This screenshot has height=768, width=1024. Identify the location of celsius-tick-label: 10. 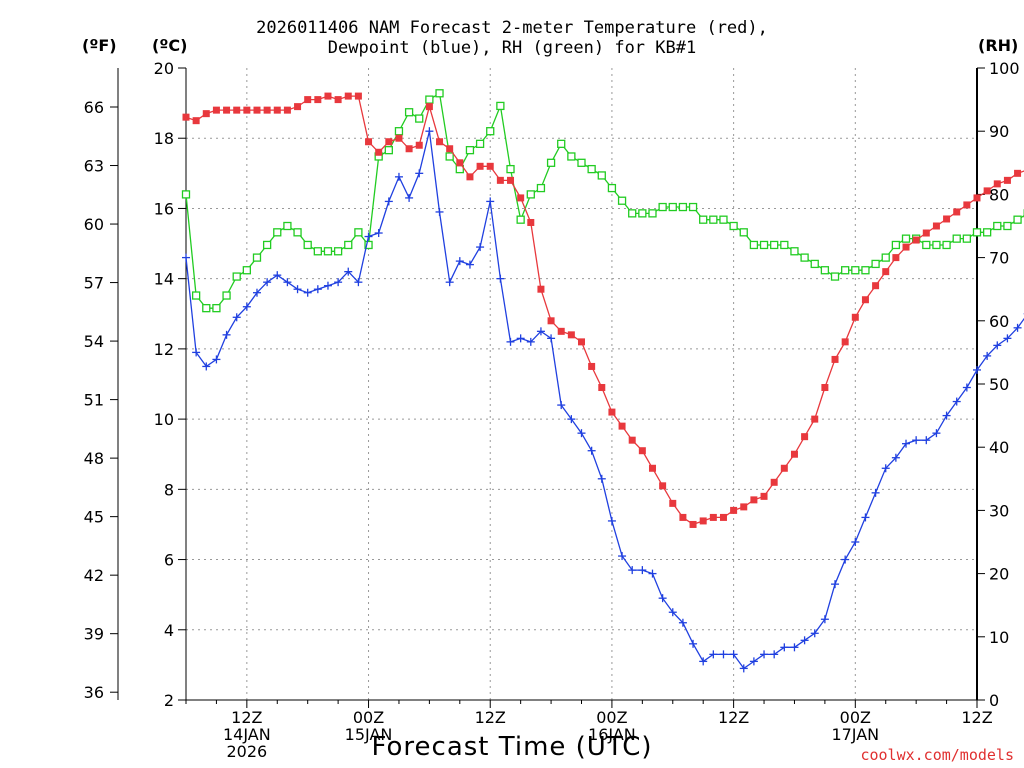
(164, 419).